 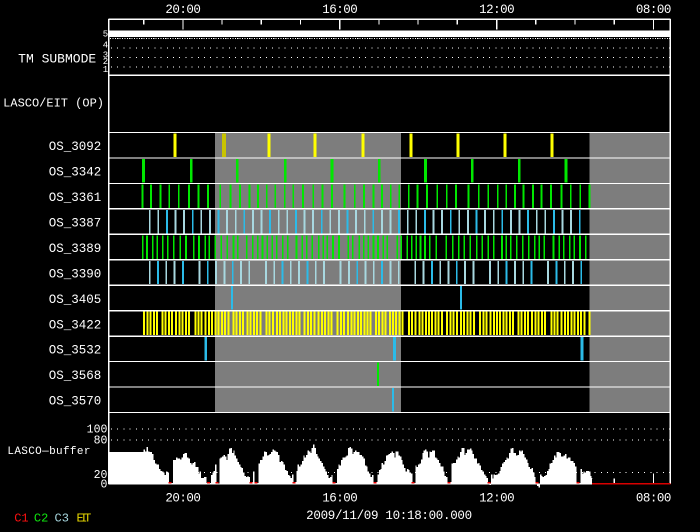 What do you see at coordinates (48, 452) in the screenshot?
I see `svg-text: LASCO—buffer` at bounding box center [48, 452].